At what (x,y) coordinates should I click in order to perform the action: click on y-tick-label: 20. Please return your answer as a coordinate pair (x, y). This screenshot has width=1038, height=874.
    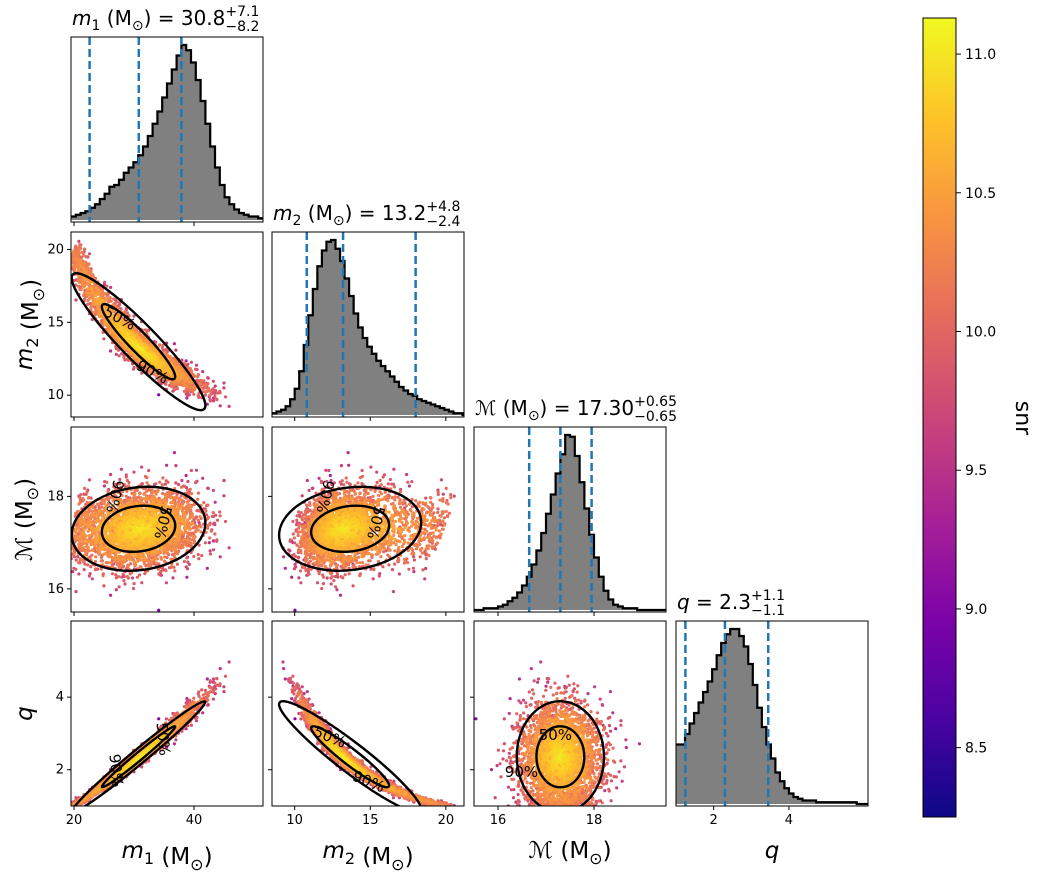
    Looking at the image, I should click on (55, 249).